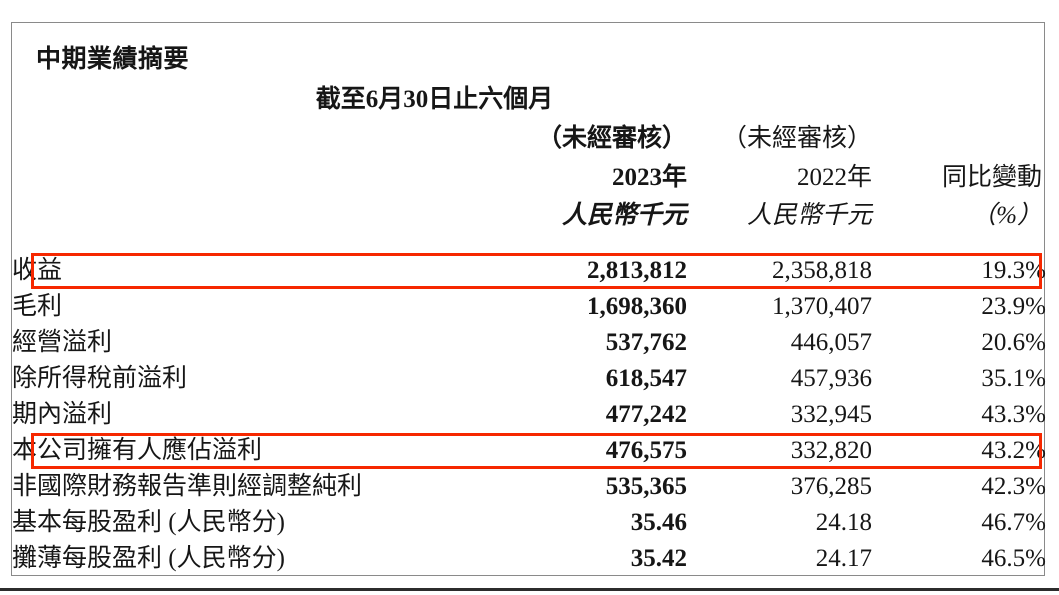 The image size is (1059, 595). Describe the element at coordinates (187, 486) in the screenshot. I see `cell-label: 非國際財務報告準則經調整純利` at that location.